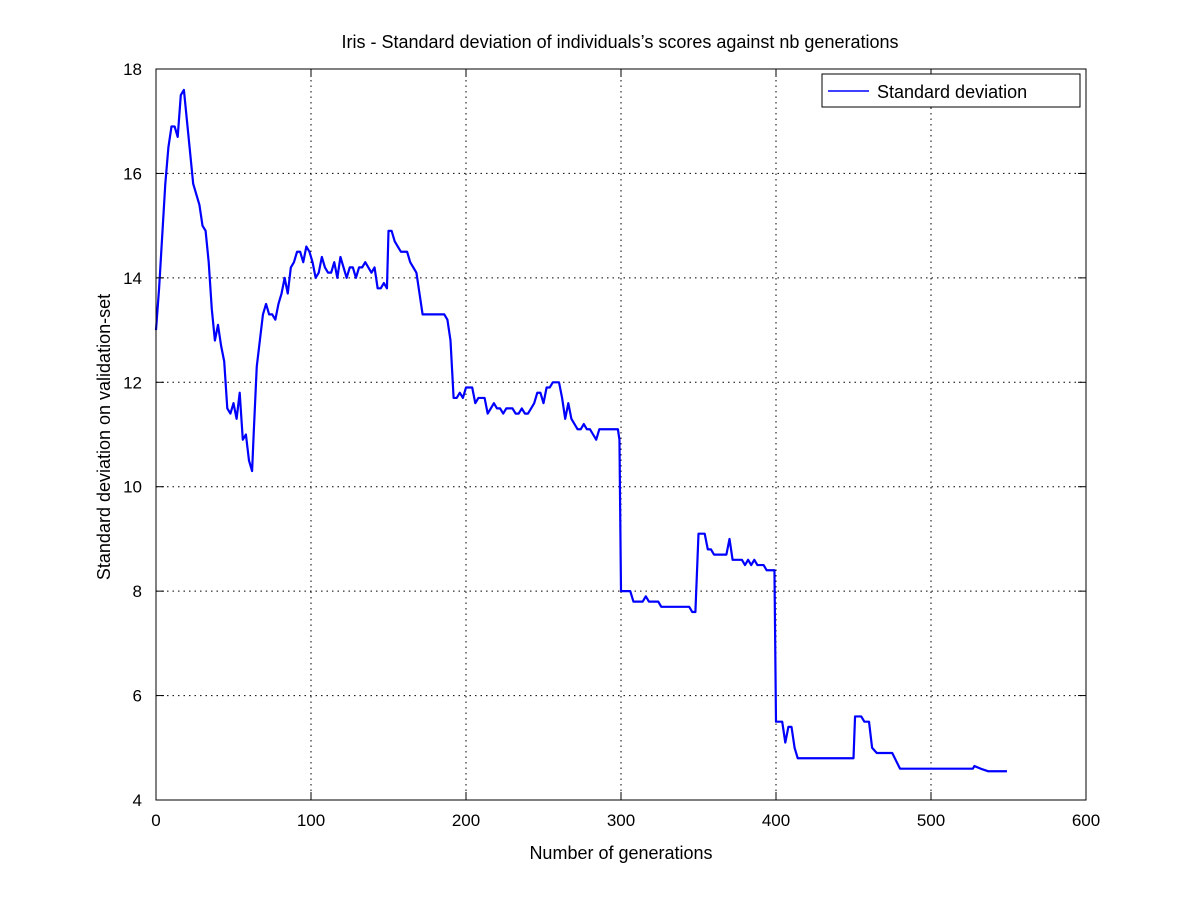 The height and width of the screenshot is (900, 1200). Describe the element at coordinates (621, 820) in the screenshot. I see `x-tick-label: 300` at that location.